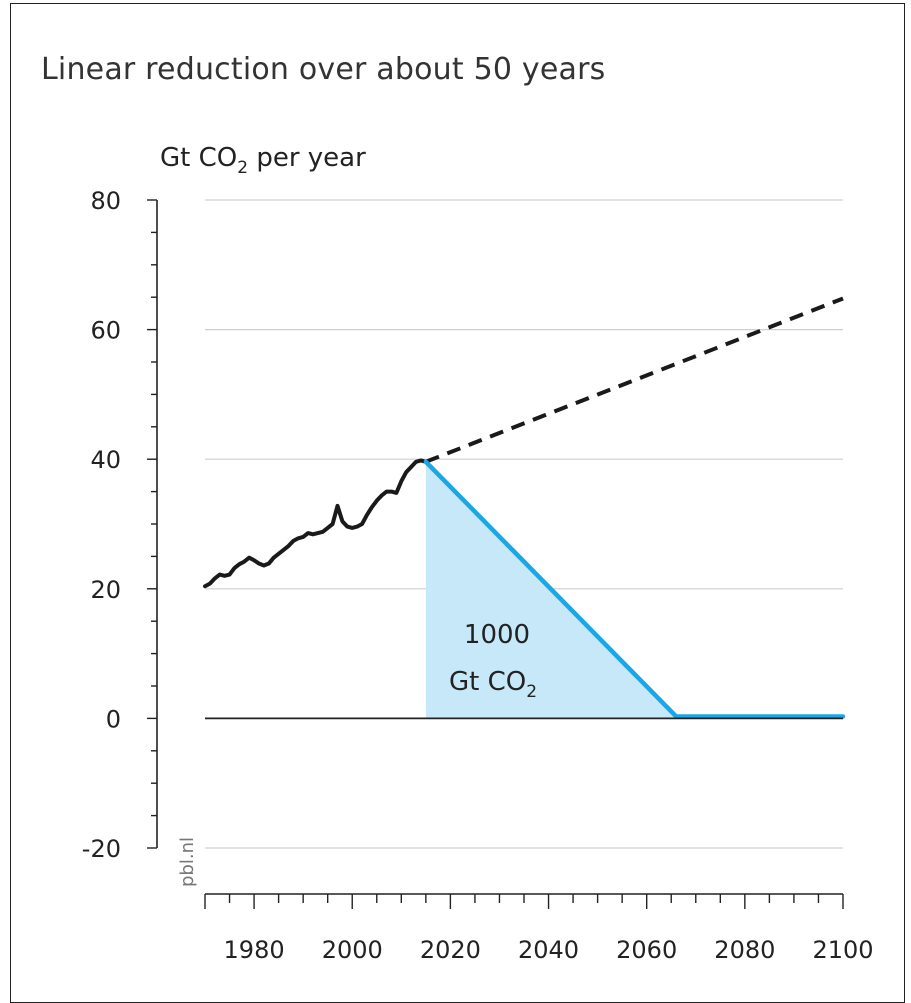 The image size is (911, 1003). What do you see at coordinates (254, 950) in the screenshot?
I see `x-tick-label: 1980` at bounding box center [254, 950].